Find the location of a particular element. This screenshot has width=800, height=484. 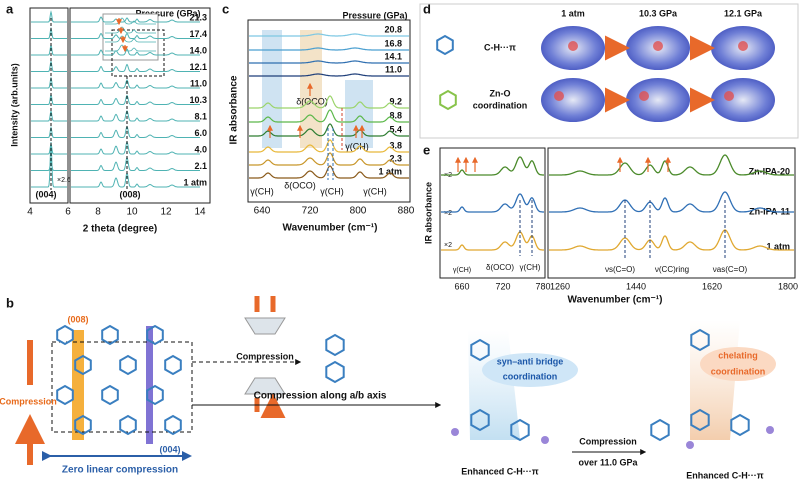

pressure-label: 10.3 is located at coordinates (198, 100).